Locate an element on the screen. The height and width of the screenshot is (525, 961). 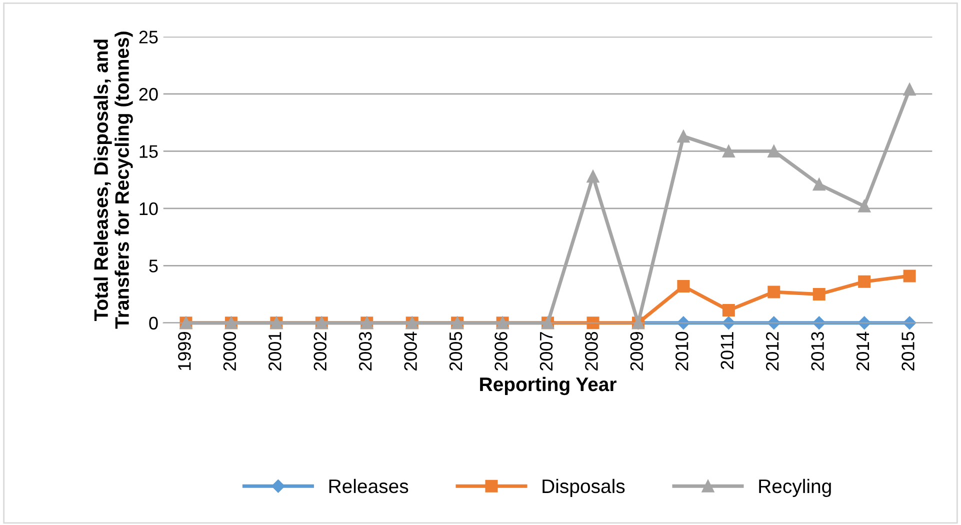
y-axis-title: Total Releases, Disposals, and Transfers for Recycling (tonnes) is located at coordinates (113, 180).